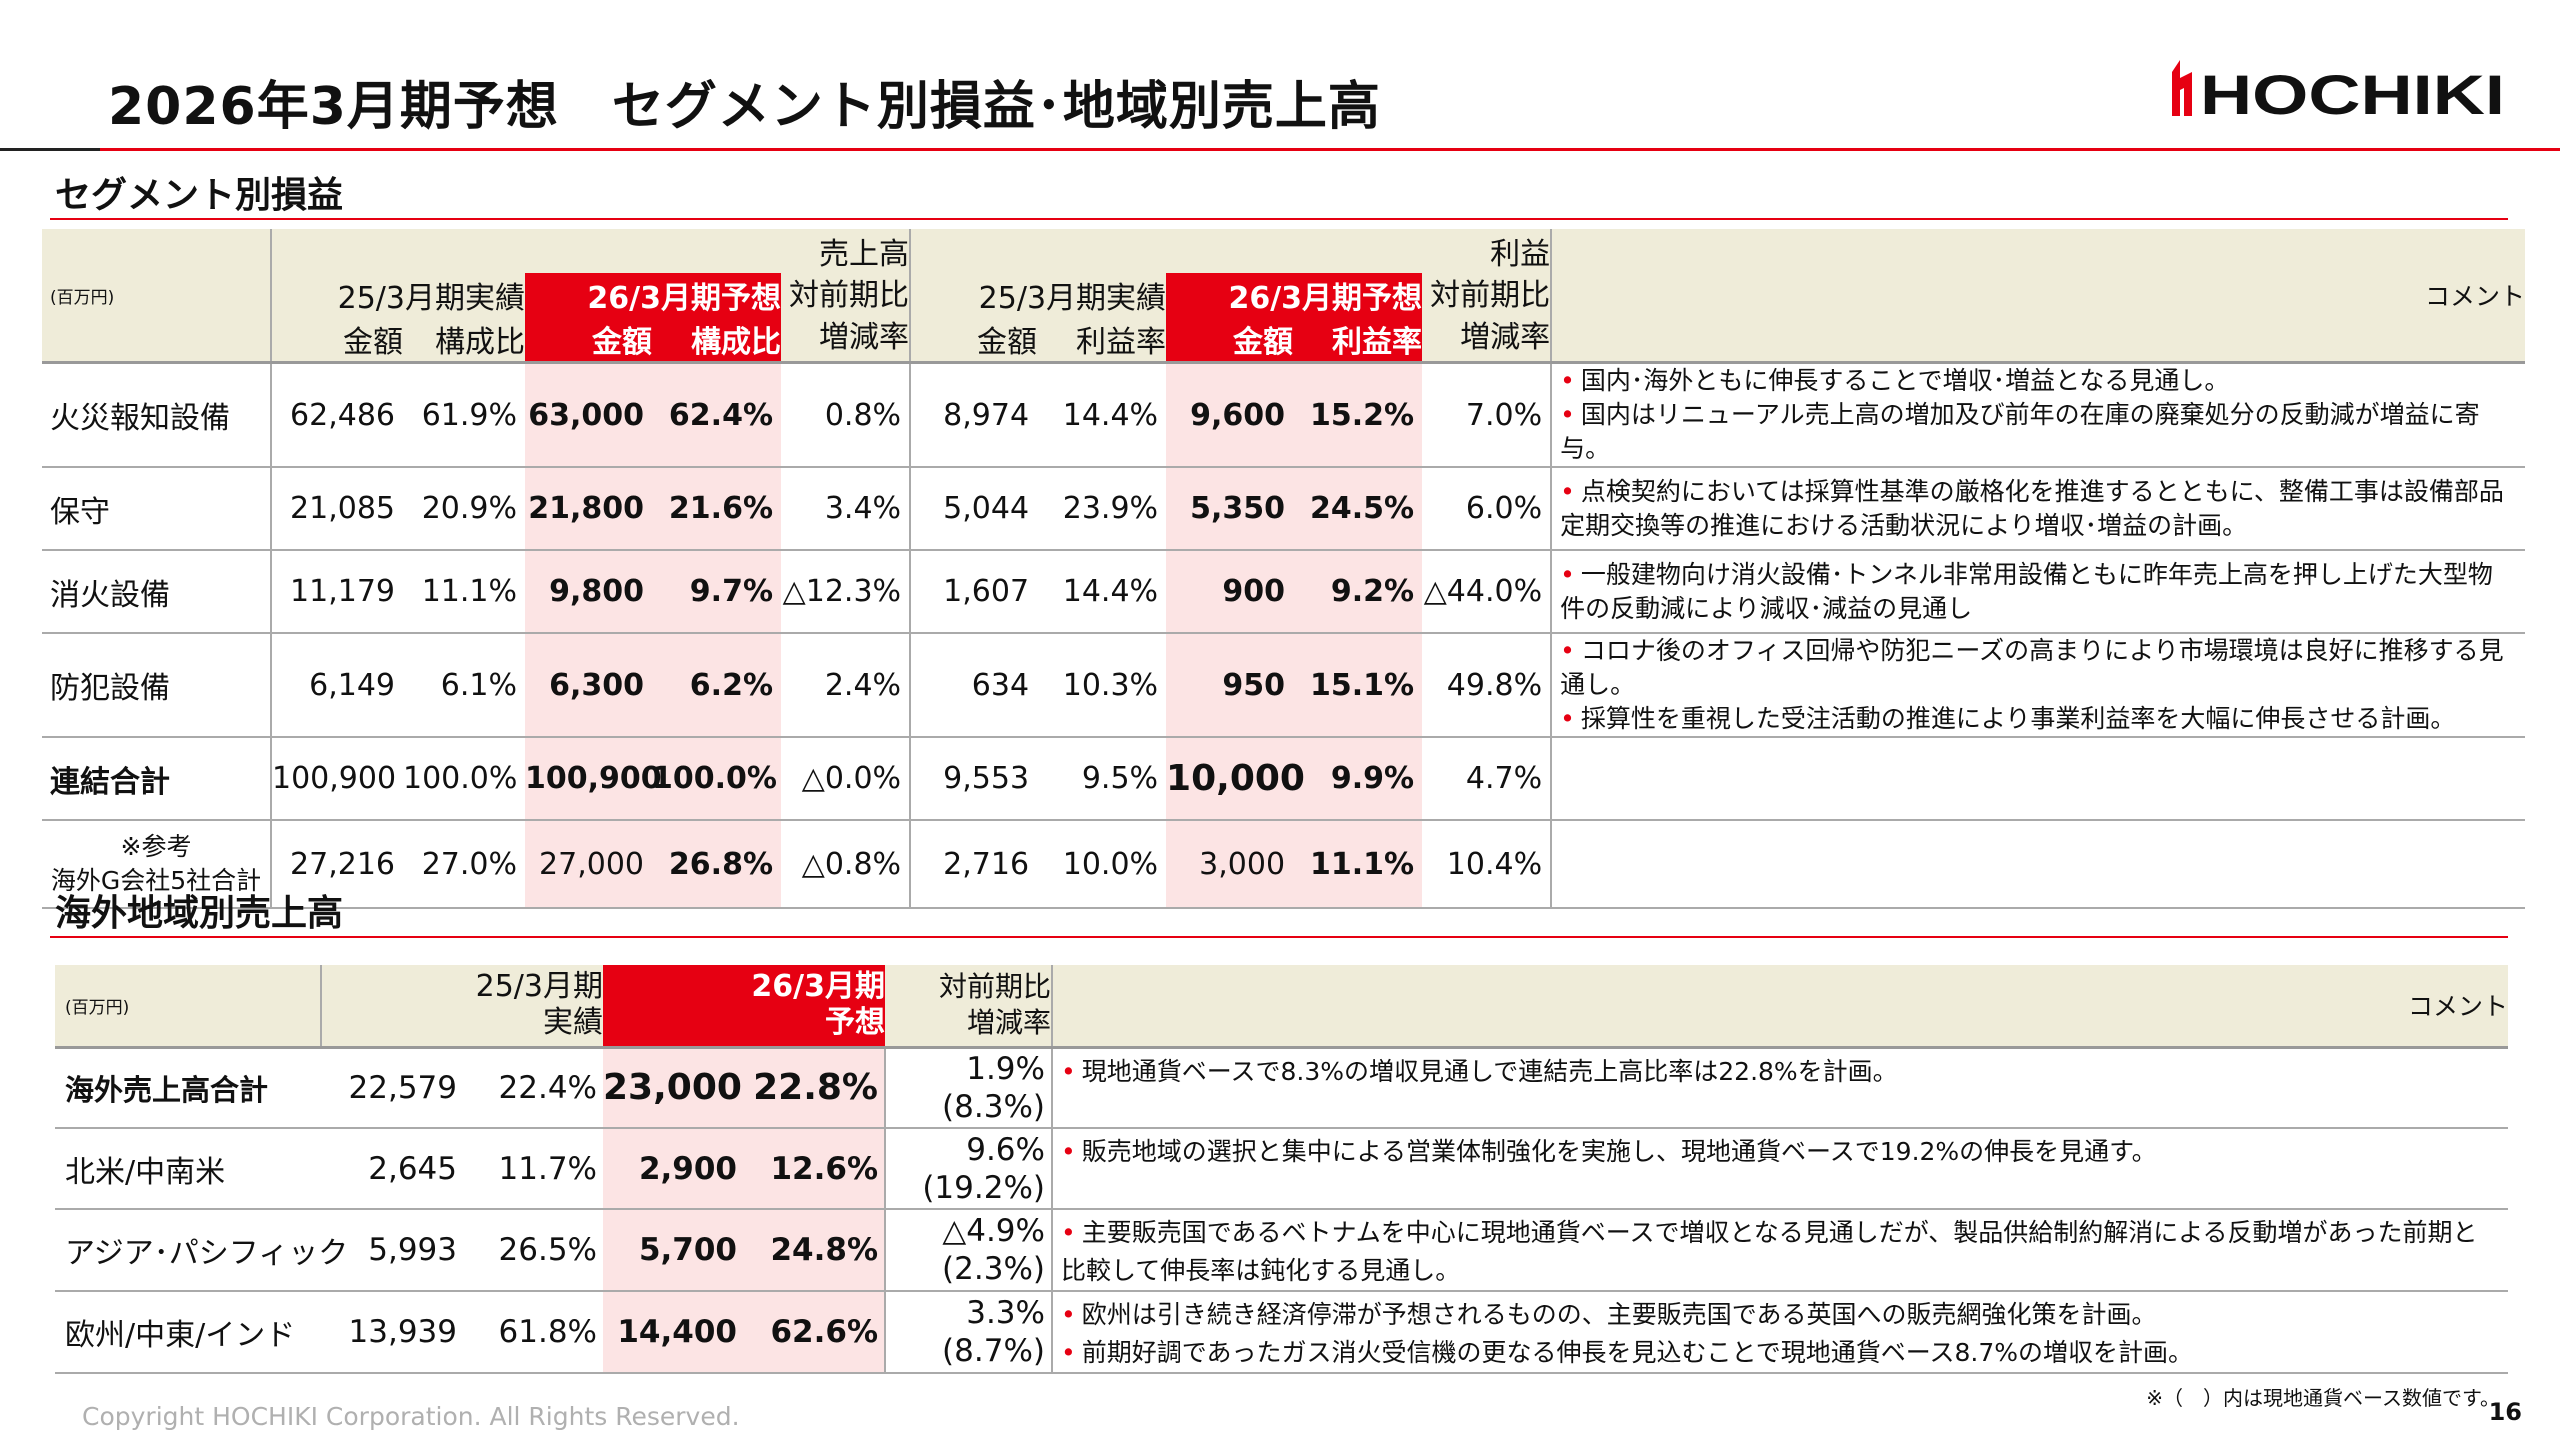 This screenshot has height=1440, width=2560. I want to click on value-cell: 15.1%, so click(1358, 685).